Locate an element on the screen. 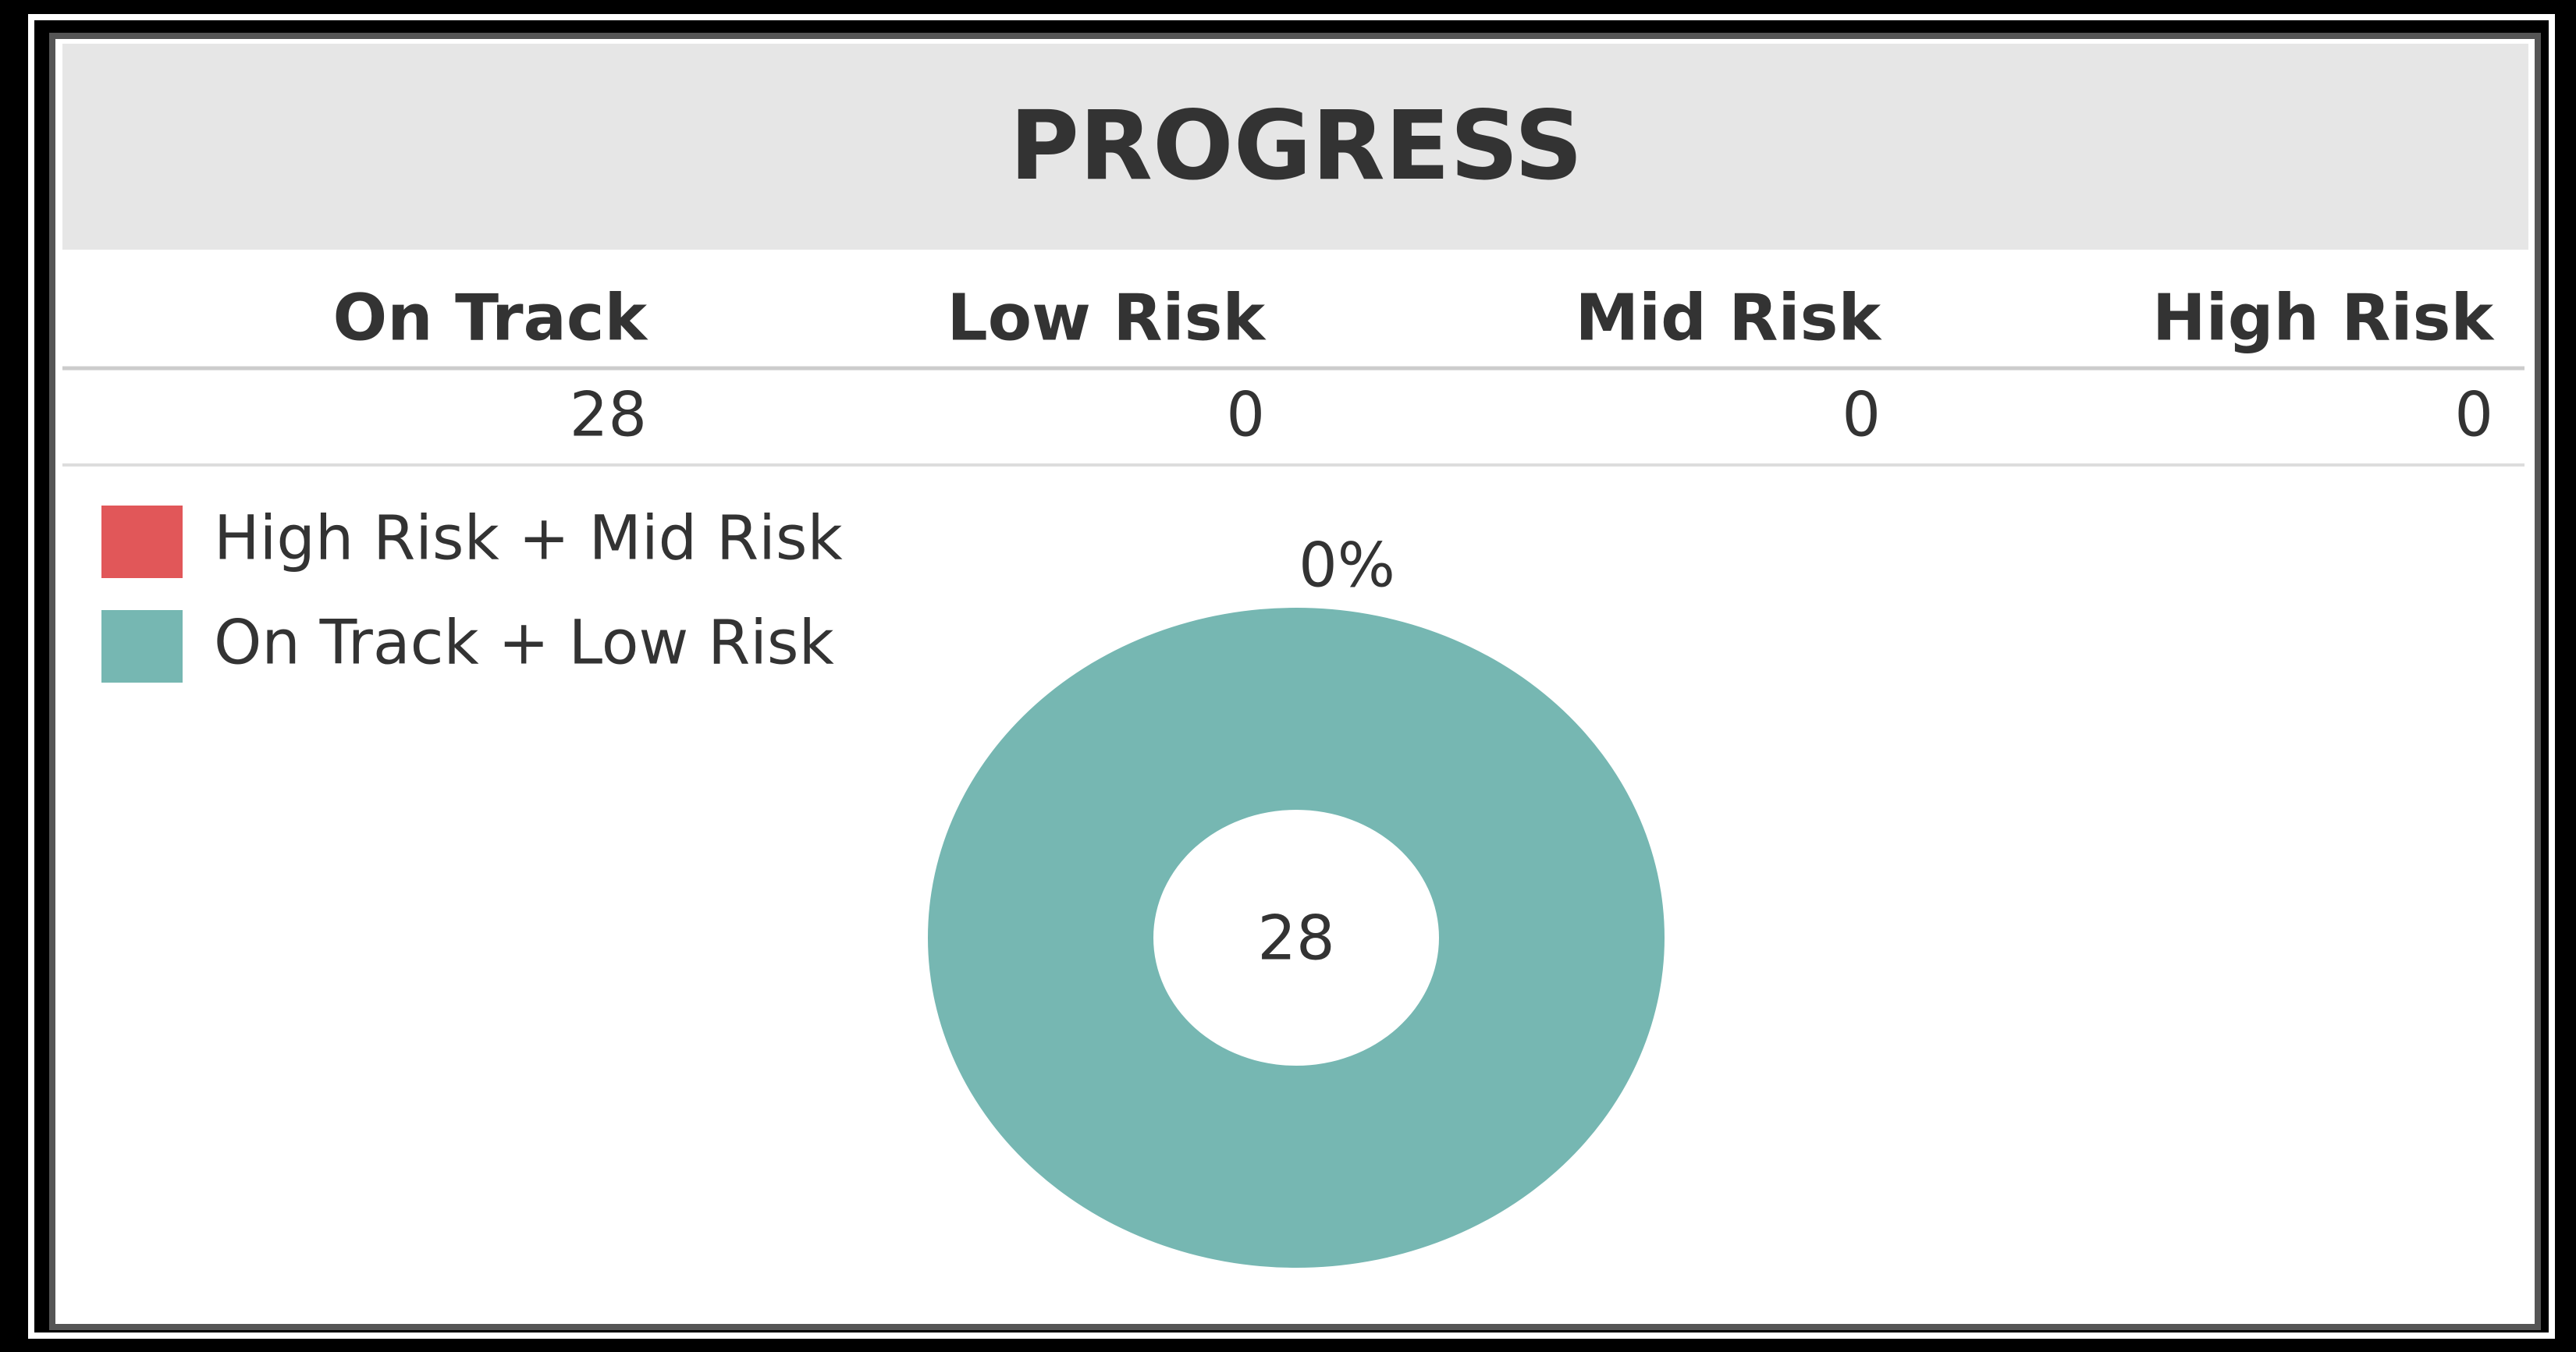 The image size is (2576, 1352). column-header: On Track is located at coordinates (491, 318).